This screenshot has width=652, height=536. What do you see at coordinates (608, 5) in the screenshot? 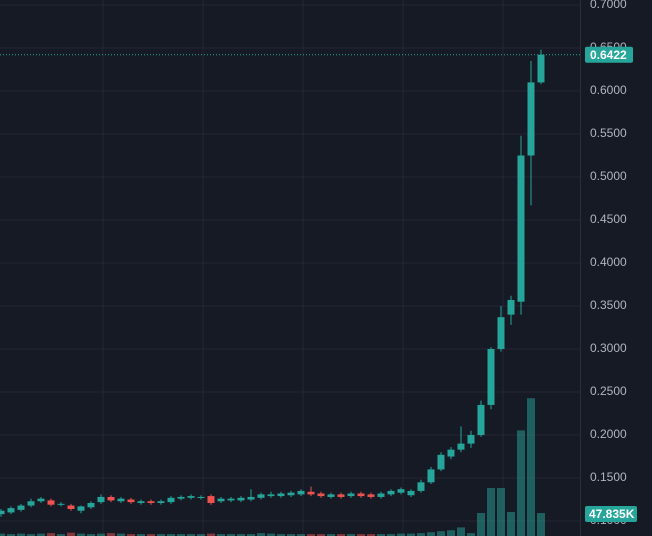
I see `y-tick-label: 0.7000` at bounding box center [608, 5].